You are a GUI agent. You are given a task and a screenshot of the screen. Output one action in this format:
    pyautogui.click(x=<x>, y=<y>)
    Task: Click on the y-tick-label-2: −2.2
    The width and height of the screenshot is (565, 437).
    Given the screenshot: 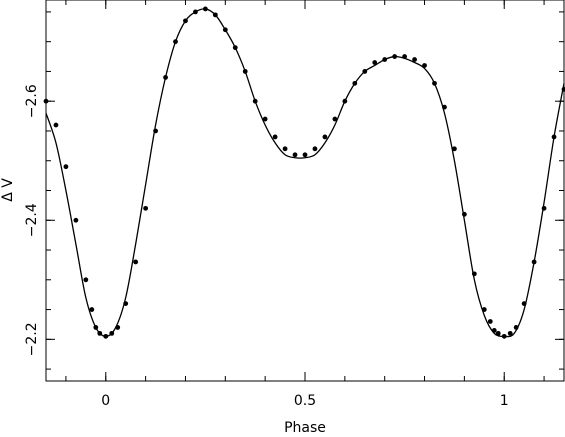 What is the action you would take?
    pyautogui.click(x=32, y=339)
    